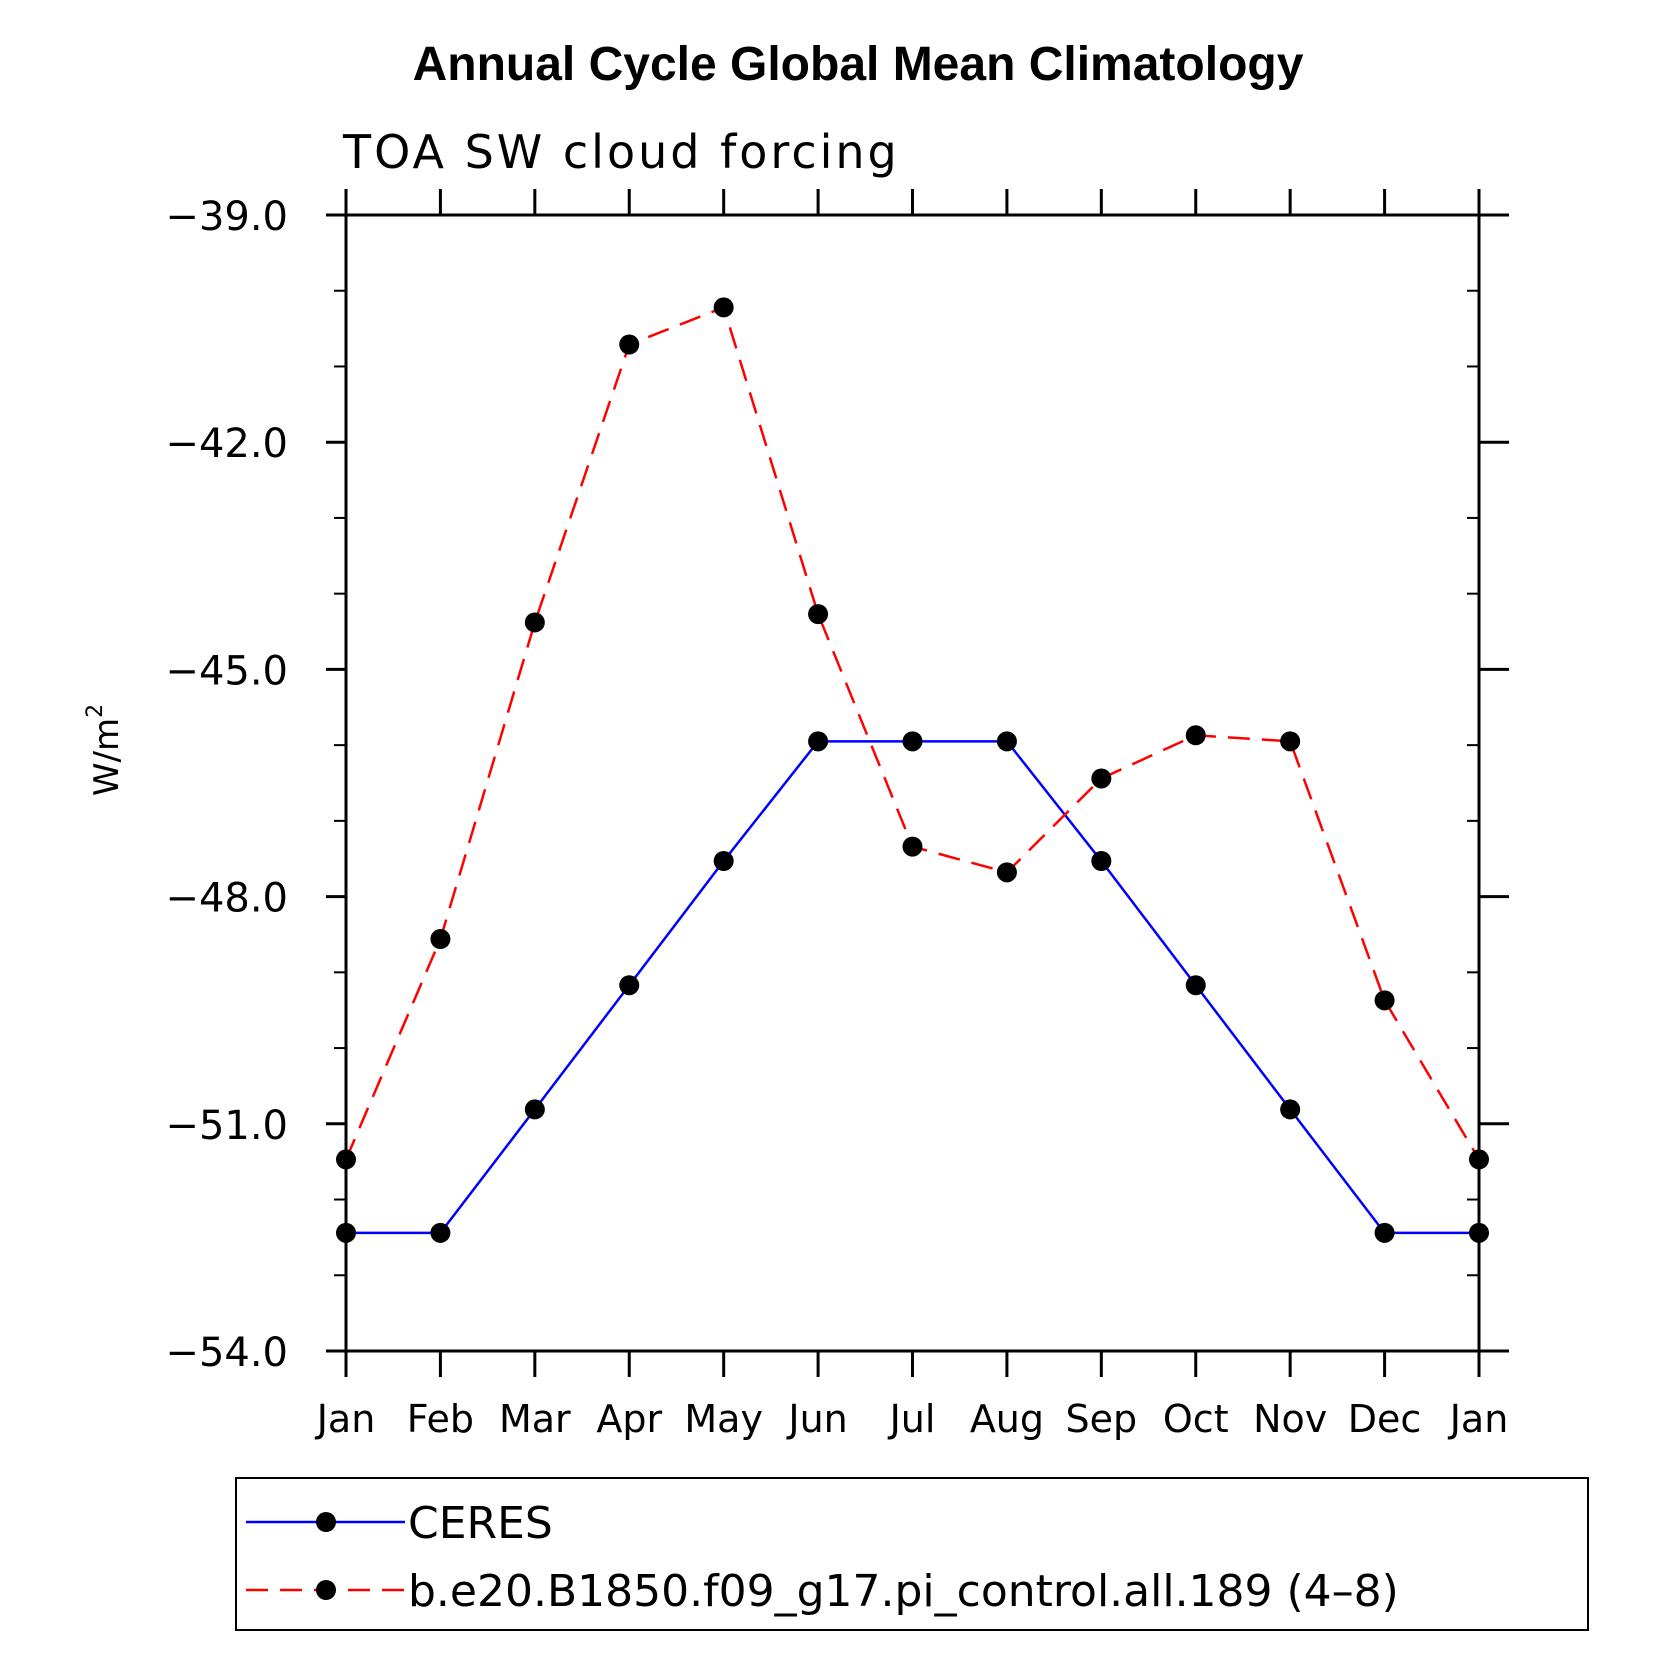  I want to click on y-tick-label: −45.0, so click(226, 671).